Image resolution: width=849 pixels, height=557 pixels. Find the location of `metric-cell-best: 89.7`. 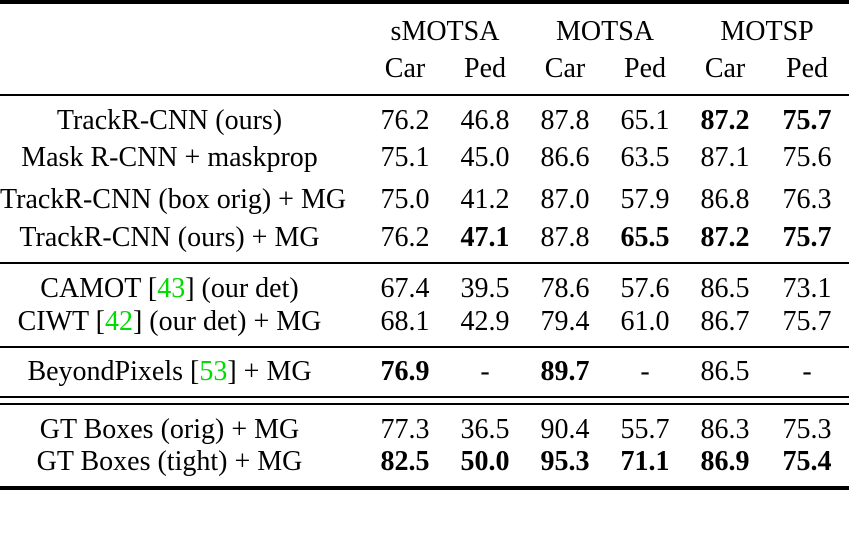

metric-cell-best: 89.7 is located at coordinates (565, 371).